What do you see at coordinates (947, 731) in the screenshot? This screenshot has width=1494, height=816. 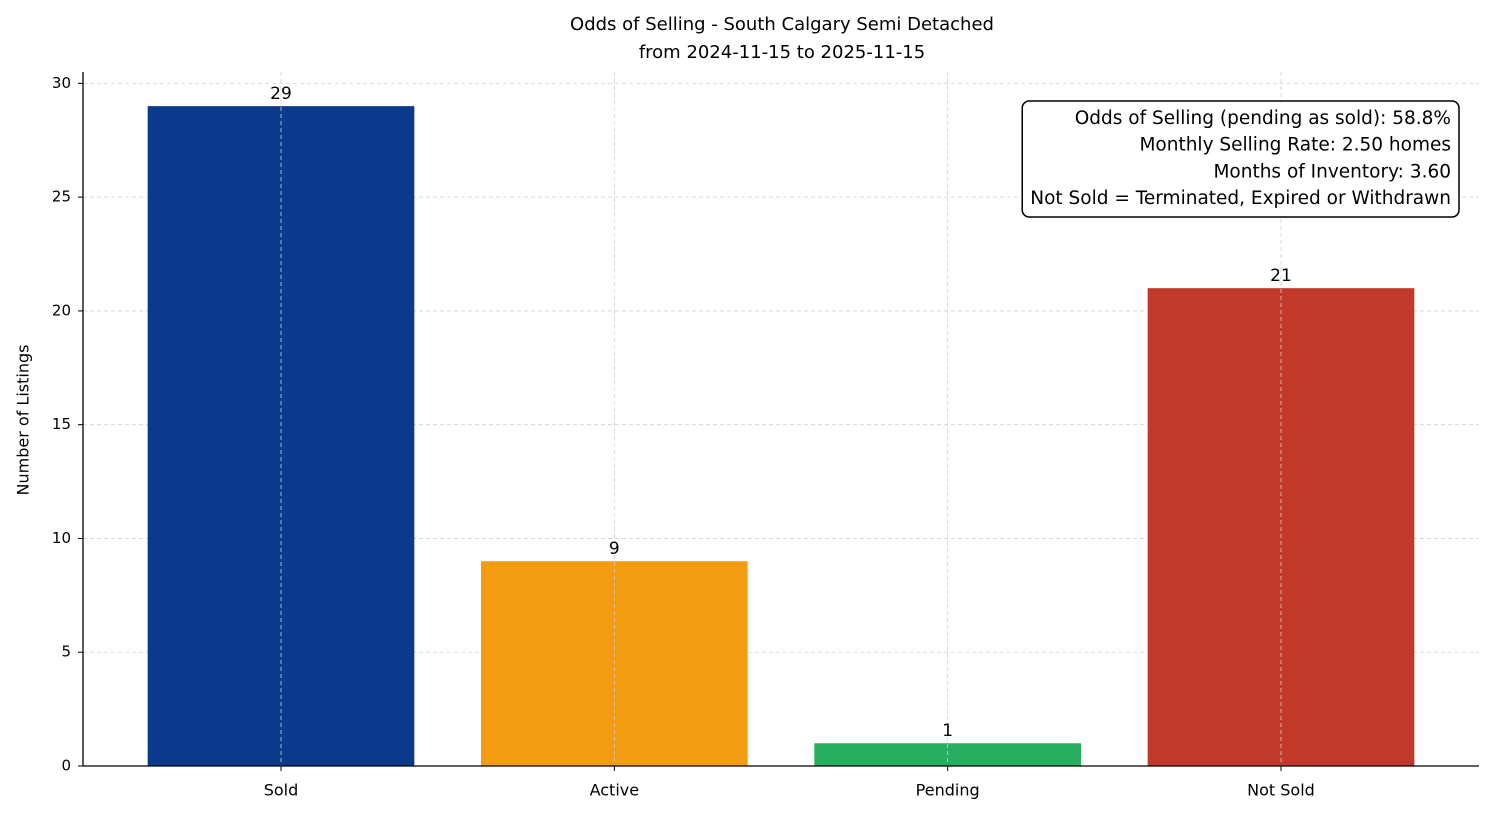 I see `value-label: 1` at bounding box center [947, 731].